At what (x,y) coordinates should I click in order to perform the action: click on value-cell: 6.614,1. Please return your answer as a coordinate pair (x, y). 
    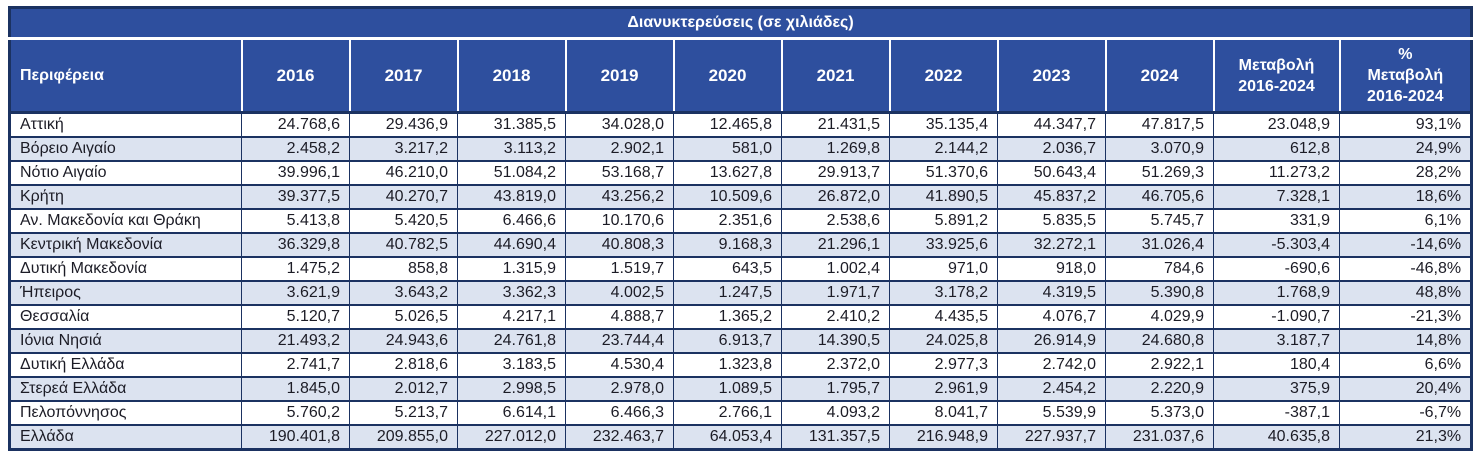
    Looking at the image, I should click on (511, 413).